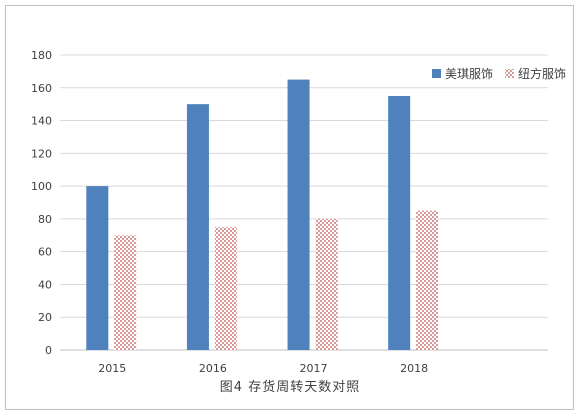 The height and width of the screenshot is (420, 580). Describe the element at coordinates (469, 74) in the screenshot. I see `legend-label: 美琪服饰` at that location.